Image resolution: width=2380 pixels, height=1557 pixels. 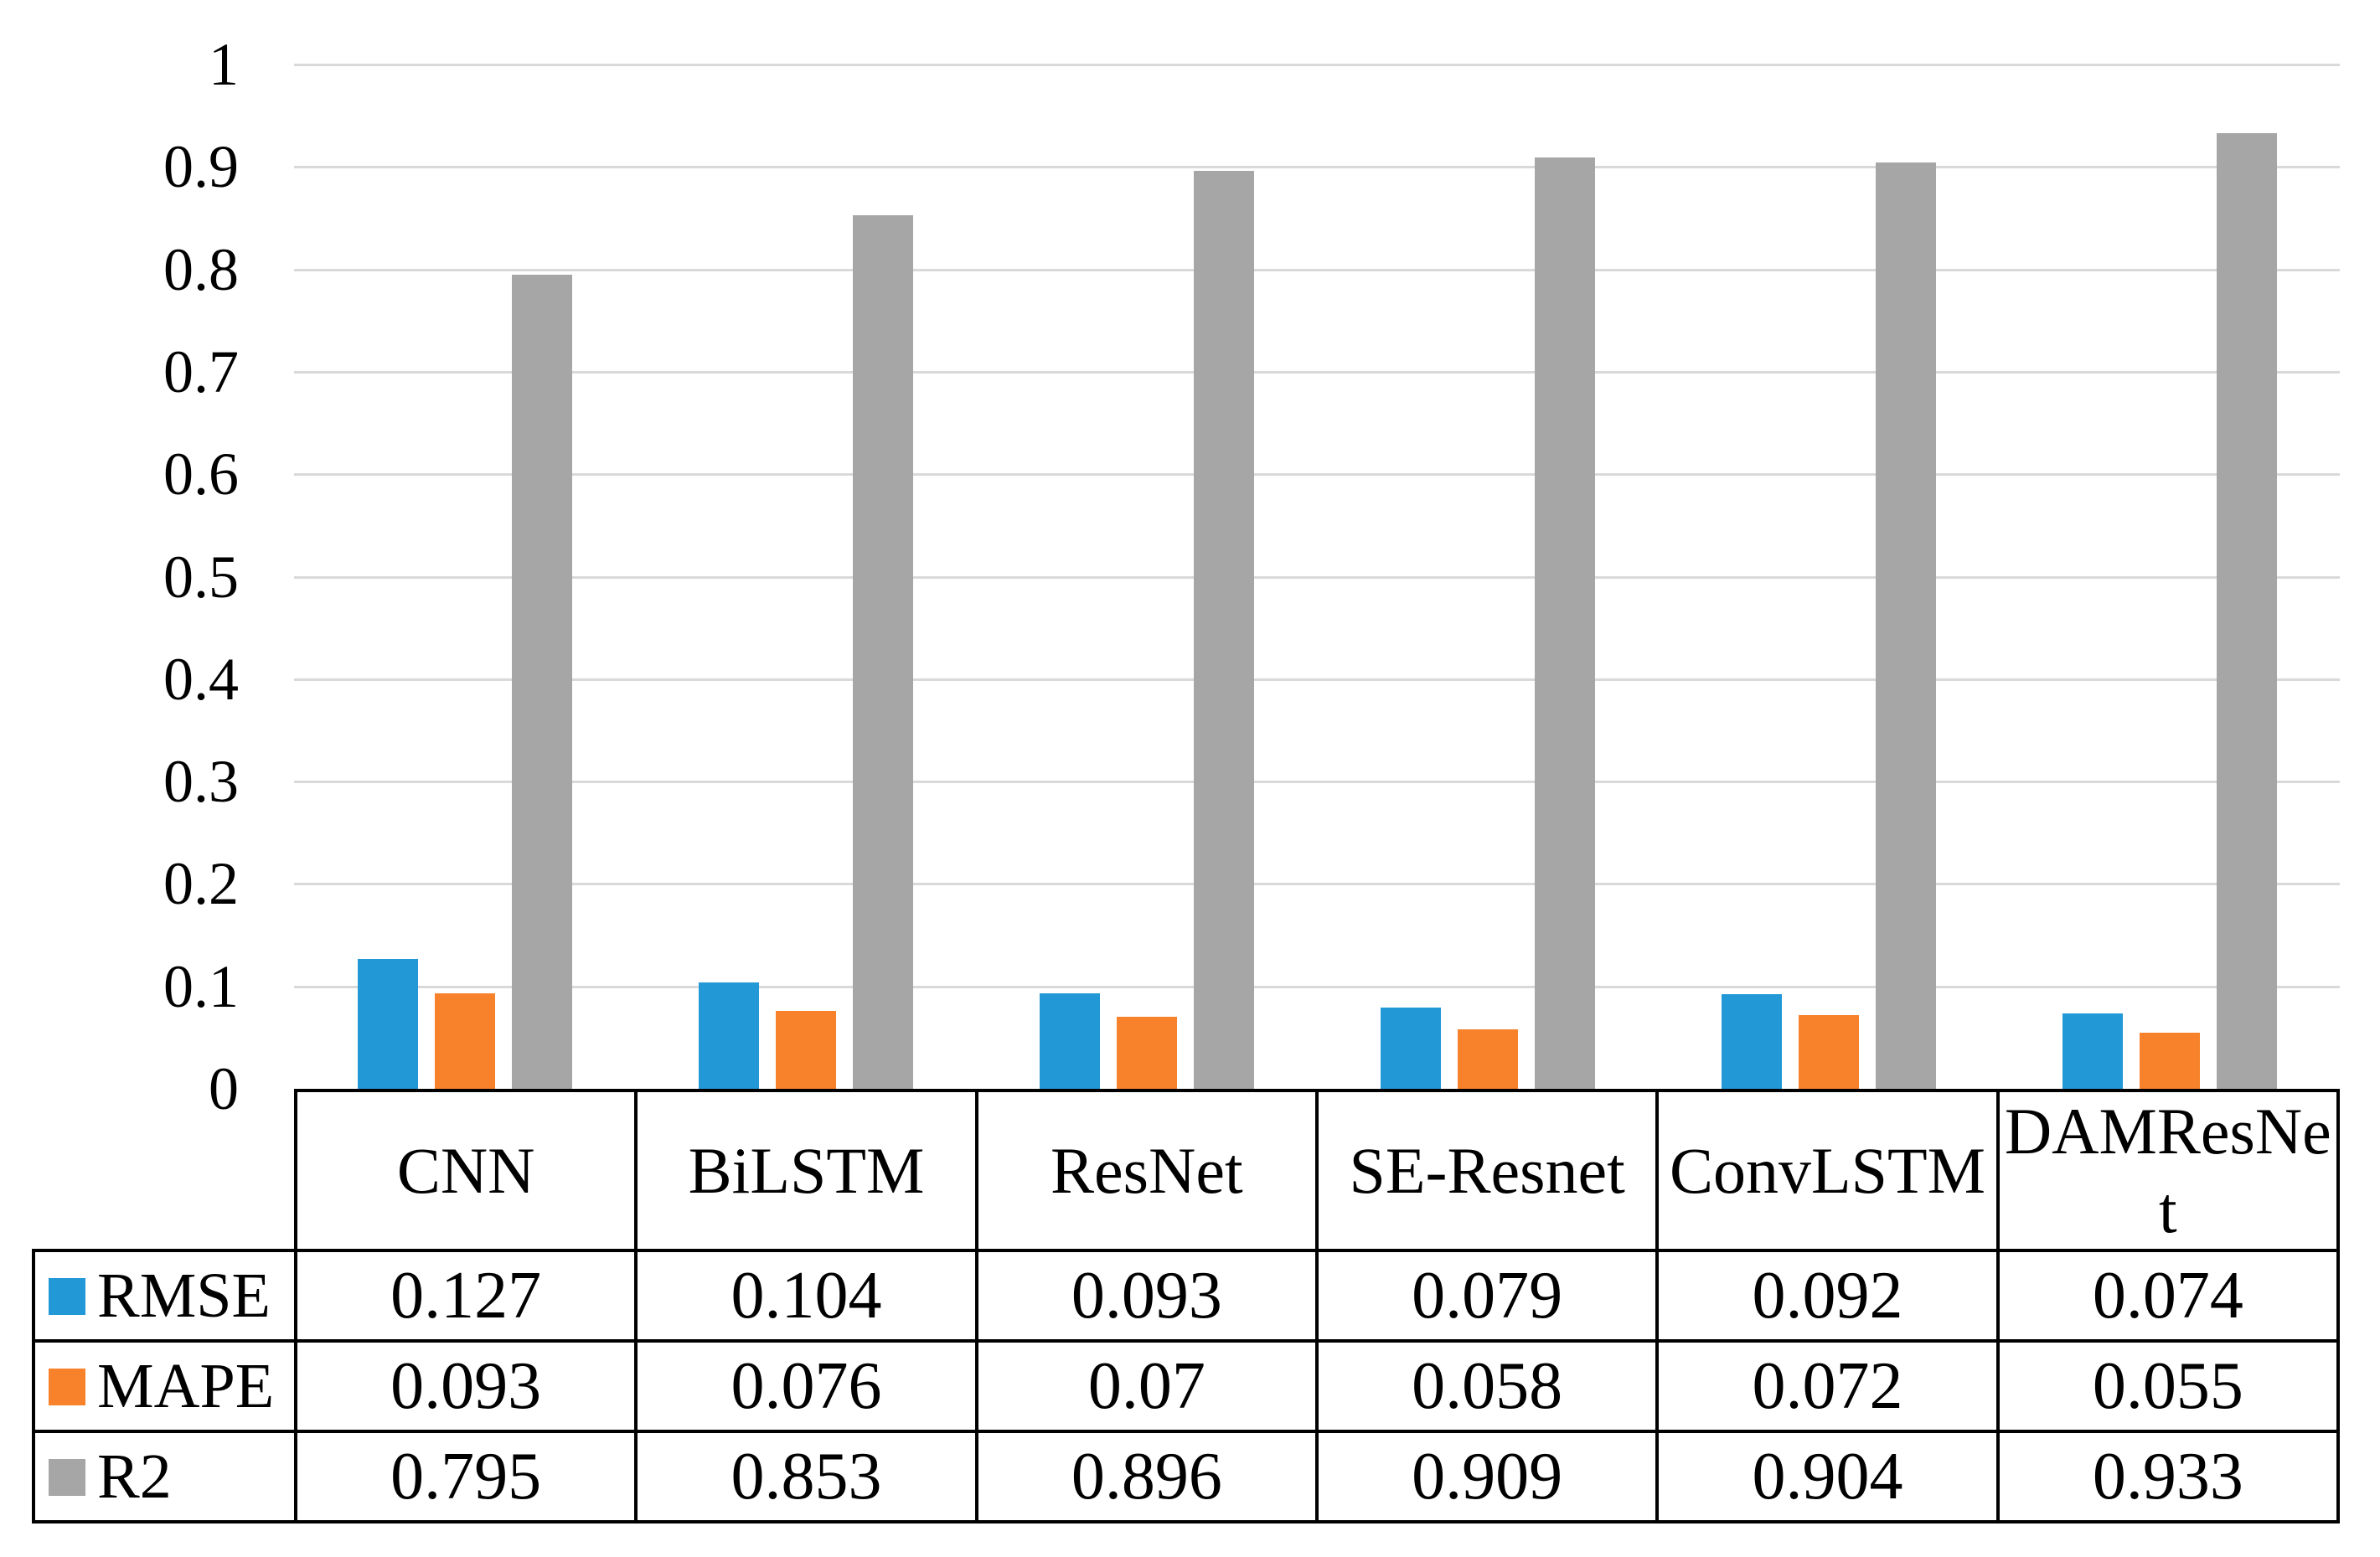 I want to click on column-header-convlstm: ConvLSTM, so click(x=1827, y=1170).